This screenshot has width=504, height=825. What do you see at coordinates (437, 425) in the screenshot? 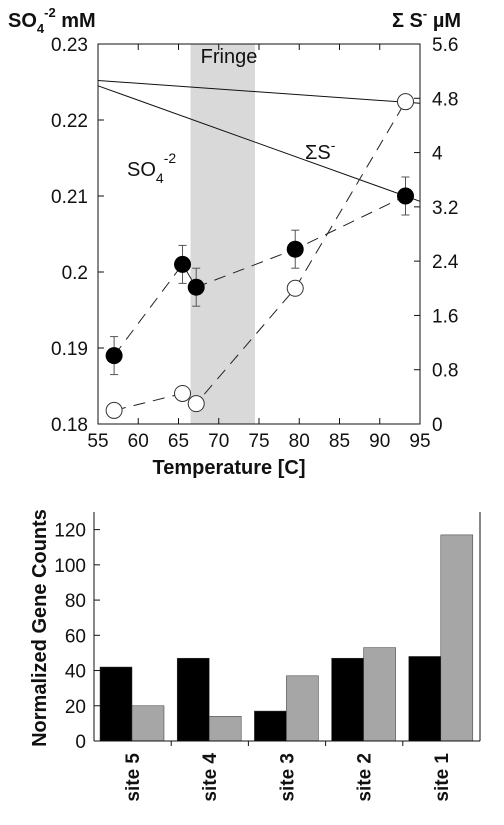
I see `y-right-tick-label: 0` at bounding box center [437, 425].